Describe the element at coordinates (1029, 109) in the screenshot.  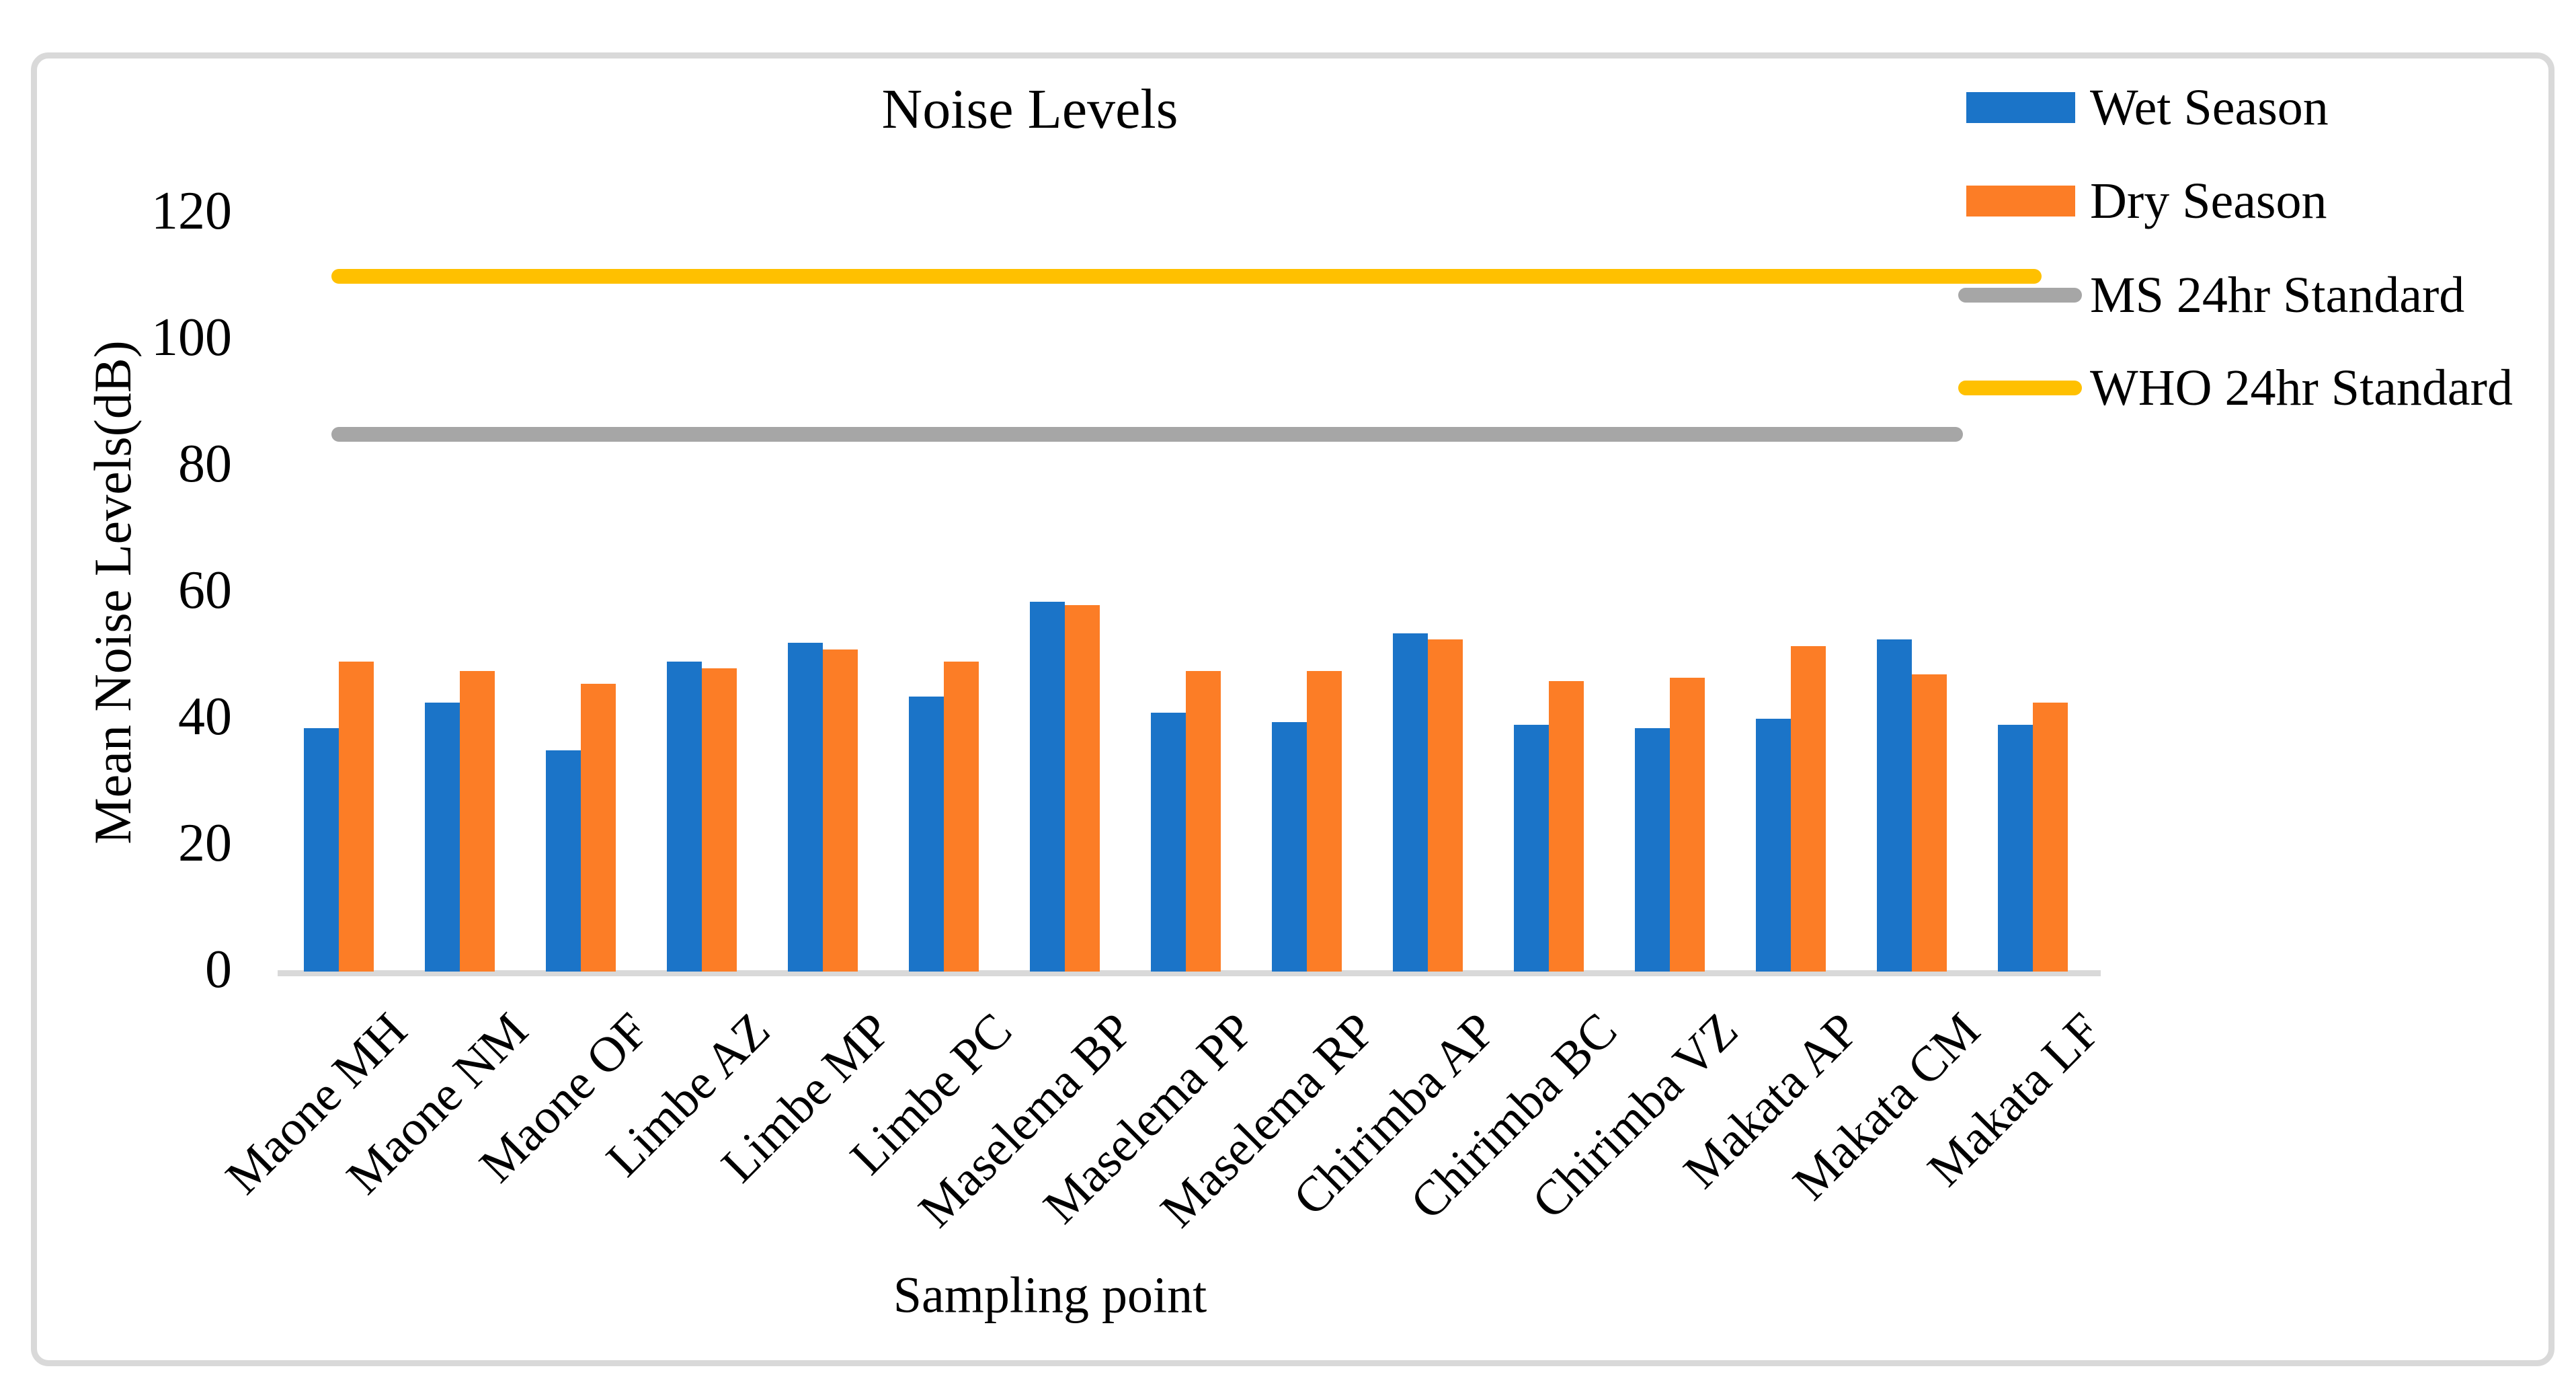
I see `chart-title: Noise Levels` at that location.